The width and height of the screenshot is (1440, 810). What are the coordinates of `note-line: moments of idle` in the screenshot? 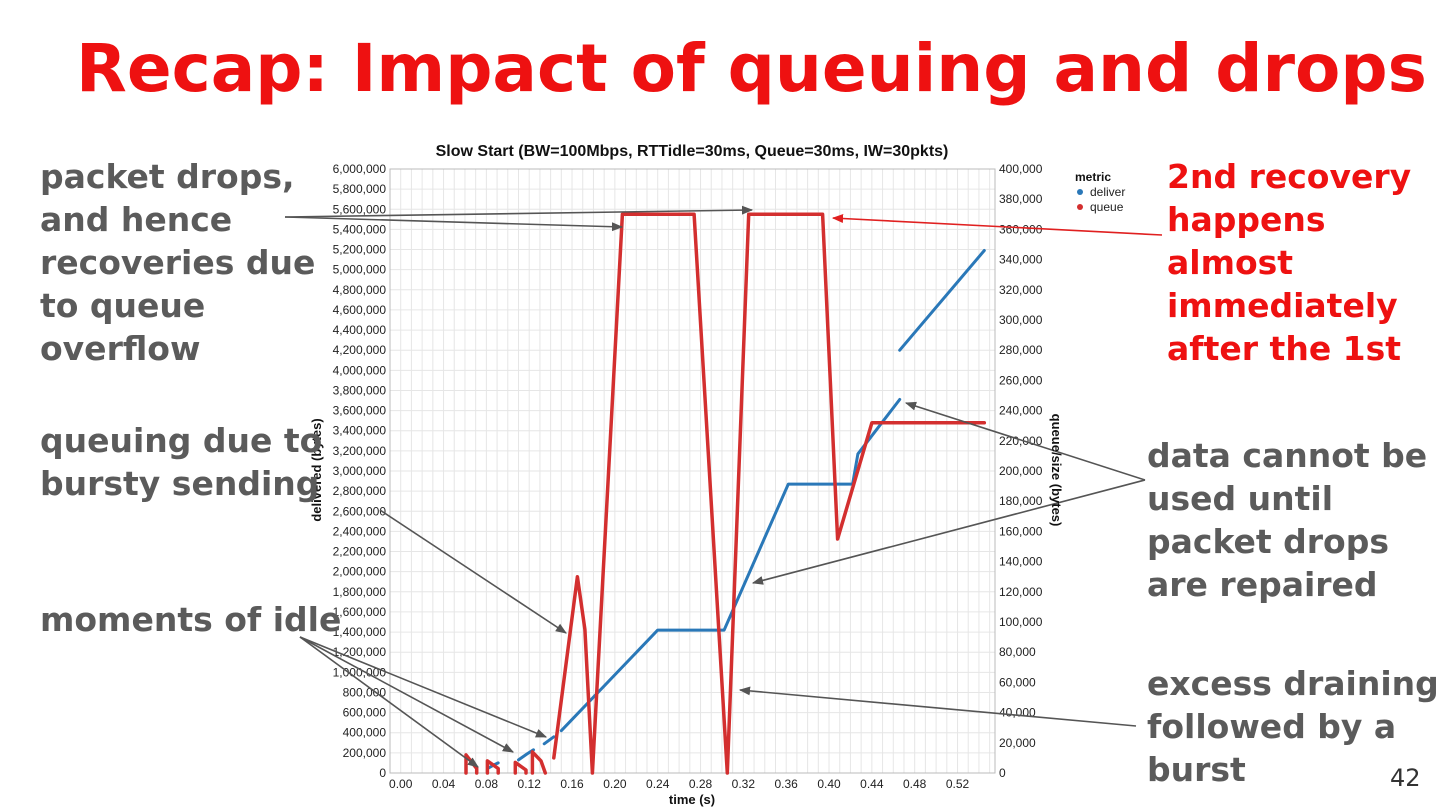 It's located at (191, 619).